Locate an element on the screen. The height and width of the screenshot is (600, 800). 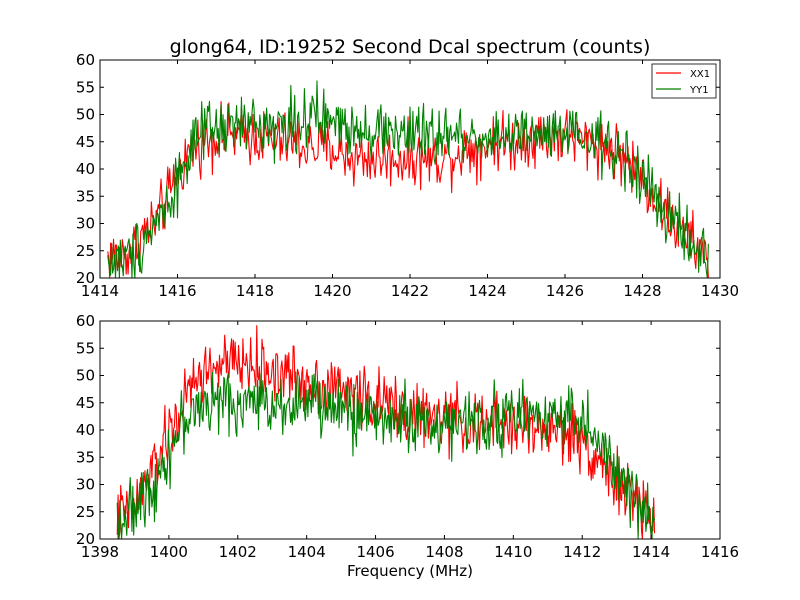
bottom-xtick-label: 1412 is located at coordinates (582, 552).